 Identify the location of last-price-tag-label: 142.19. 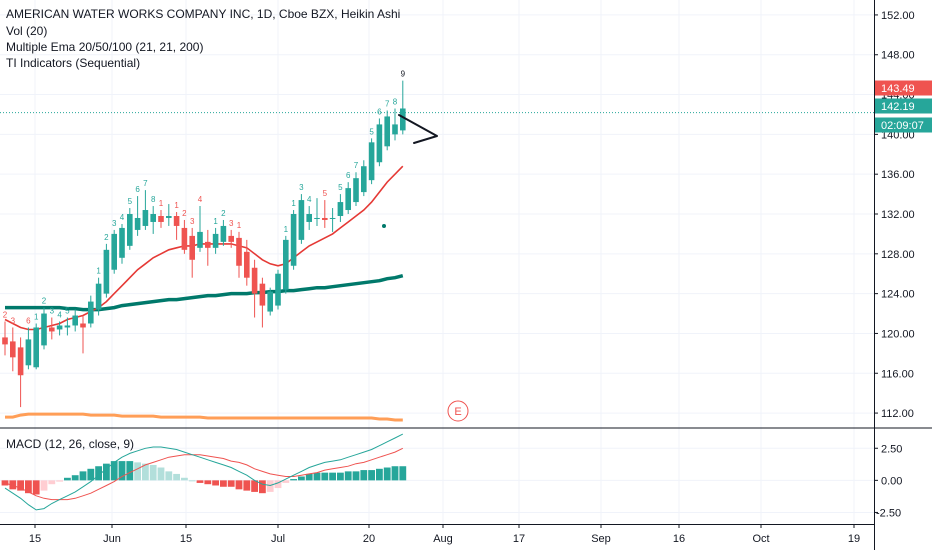
(898, 107).